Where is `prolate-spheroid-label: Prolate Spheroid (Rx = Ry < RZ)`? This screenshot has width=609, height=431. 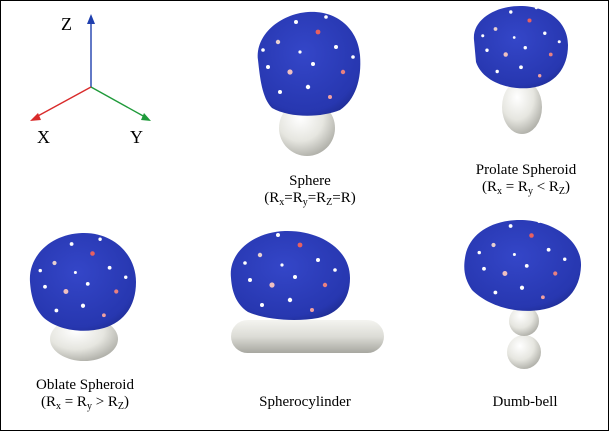 prolate-spheroid-label: Prolate Spheroid (Rx = Ry < RZ) is located at coordinates (526, 179).